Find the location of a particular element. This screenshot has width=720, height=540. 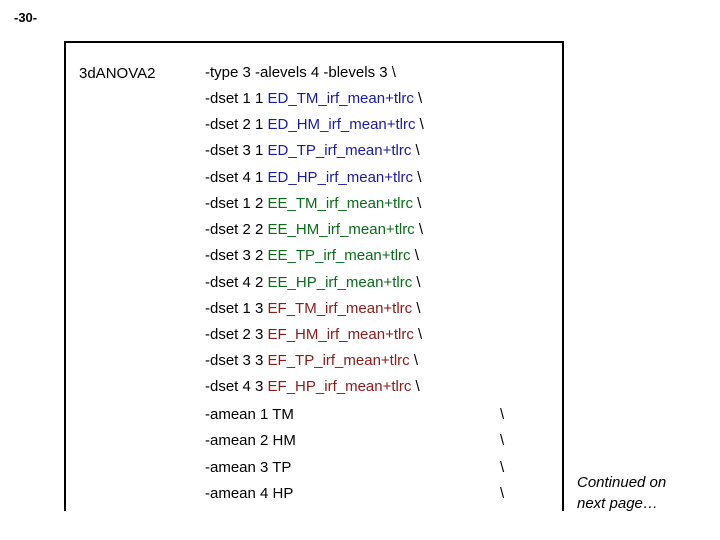

dset-line: -dset 4 3 EF_HP_irf_mean+tlrc \ is located at coordinates (312, 386).